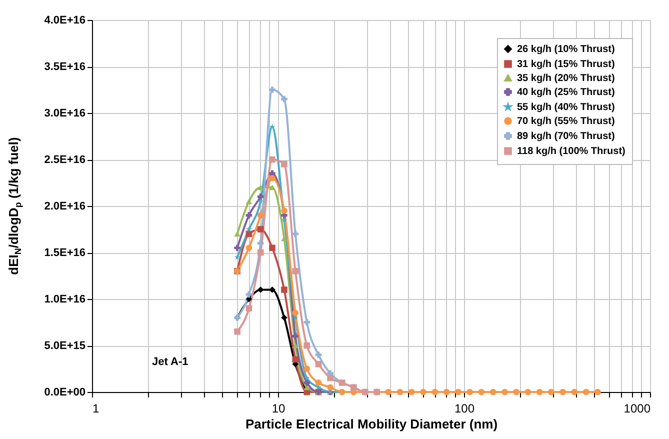 This screenshot has height=439, width=669. Describe the element at coordinates (65, 253) in the screenshot. I see `y-tick-label: 1.5E+16` at that location.